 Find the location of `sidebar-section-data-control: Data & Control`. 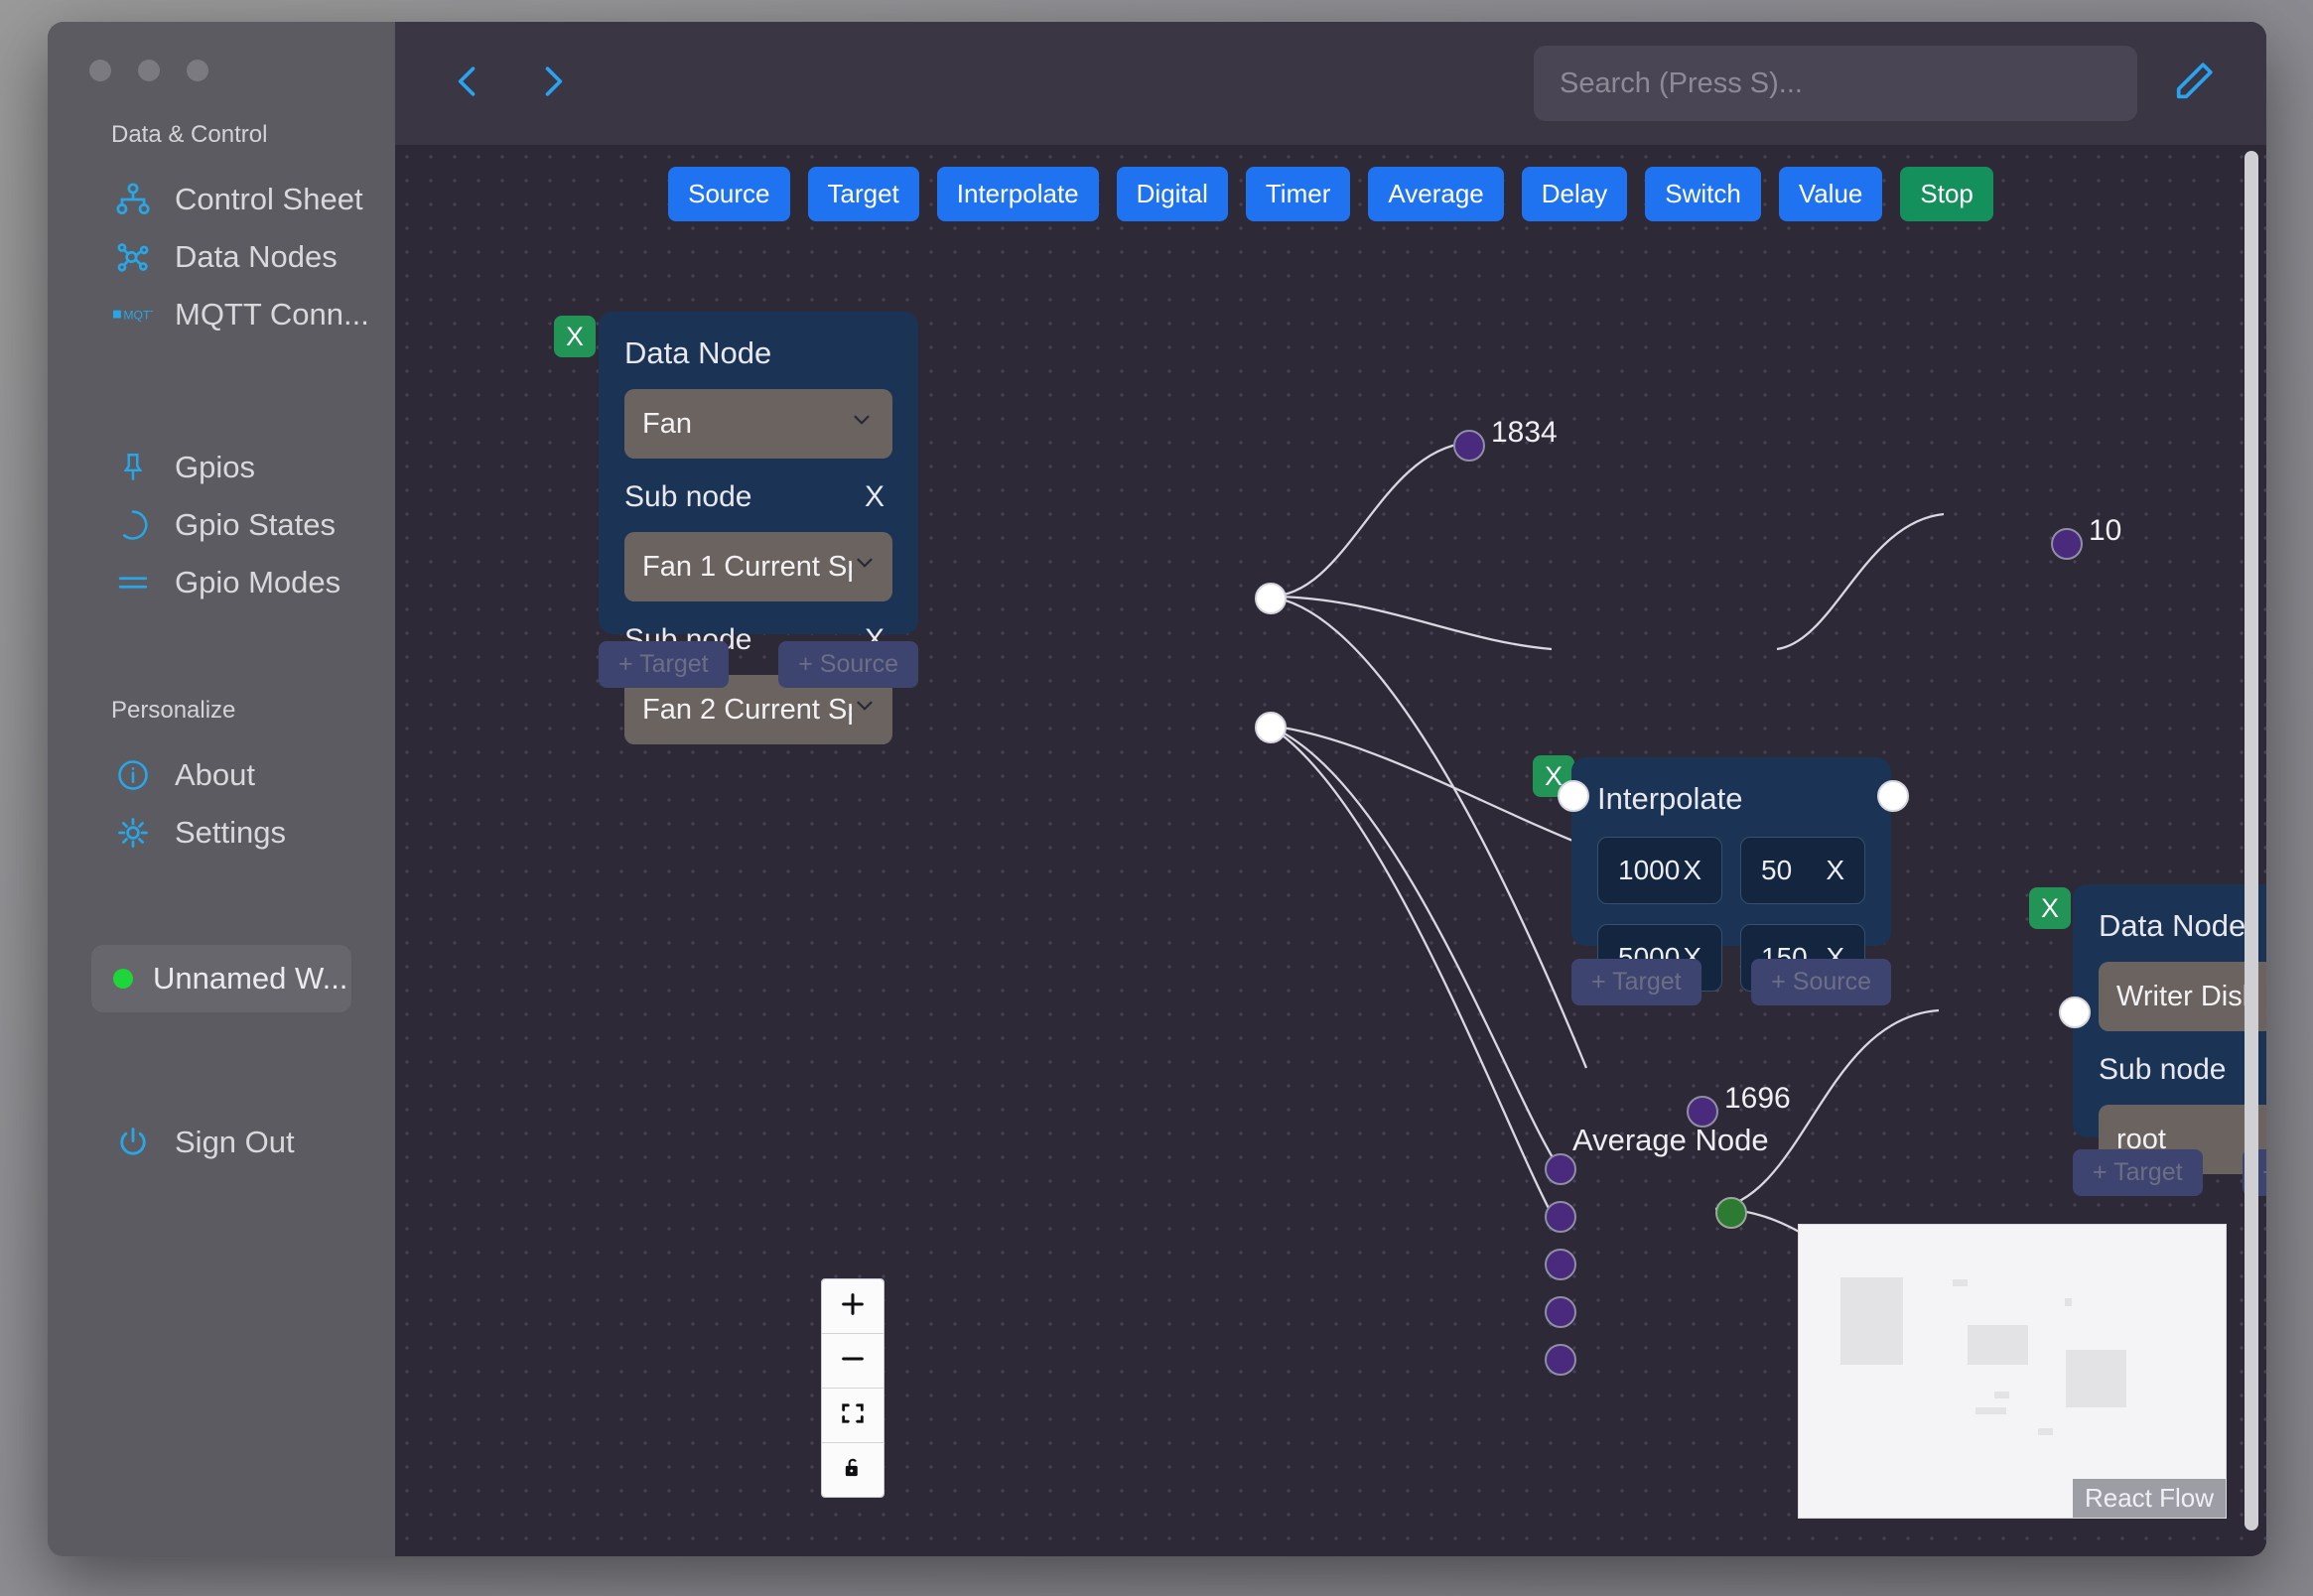

sidebar-section-data-control: Data & Control is located at coordinates (189, 134).